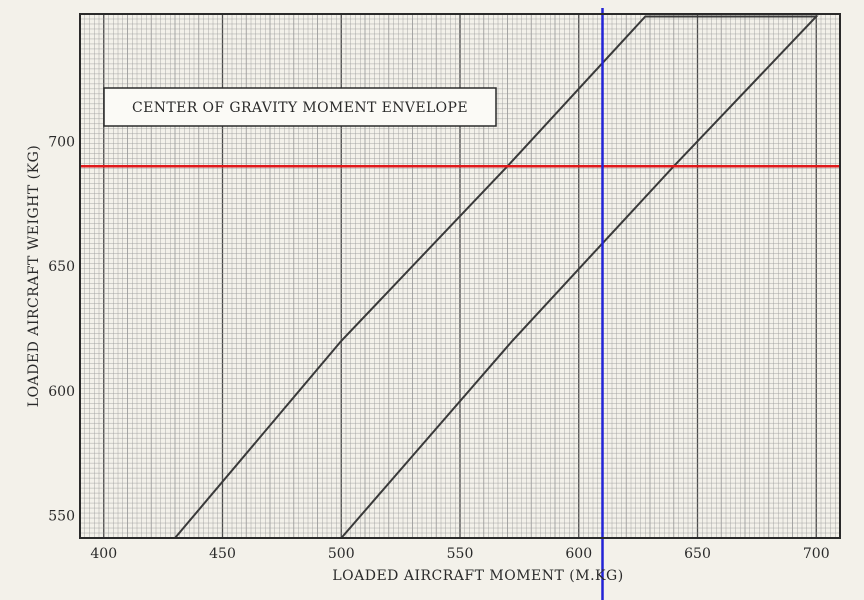 This screenshot has width=864, height=600. What do you see at coordinates (61, 392) in the screenshot?
I see `y-tick-label: 600` at bounding box center [61, 392].